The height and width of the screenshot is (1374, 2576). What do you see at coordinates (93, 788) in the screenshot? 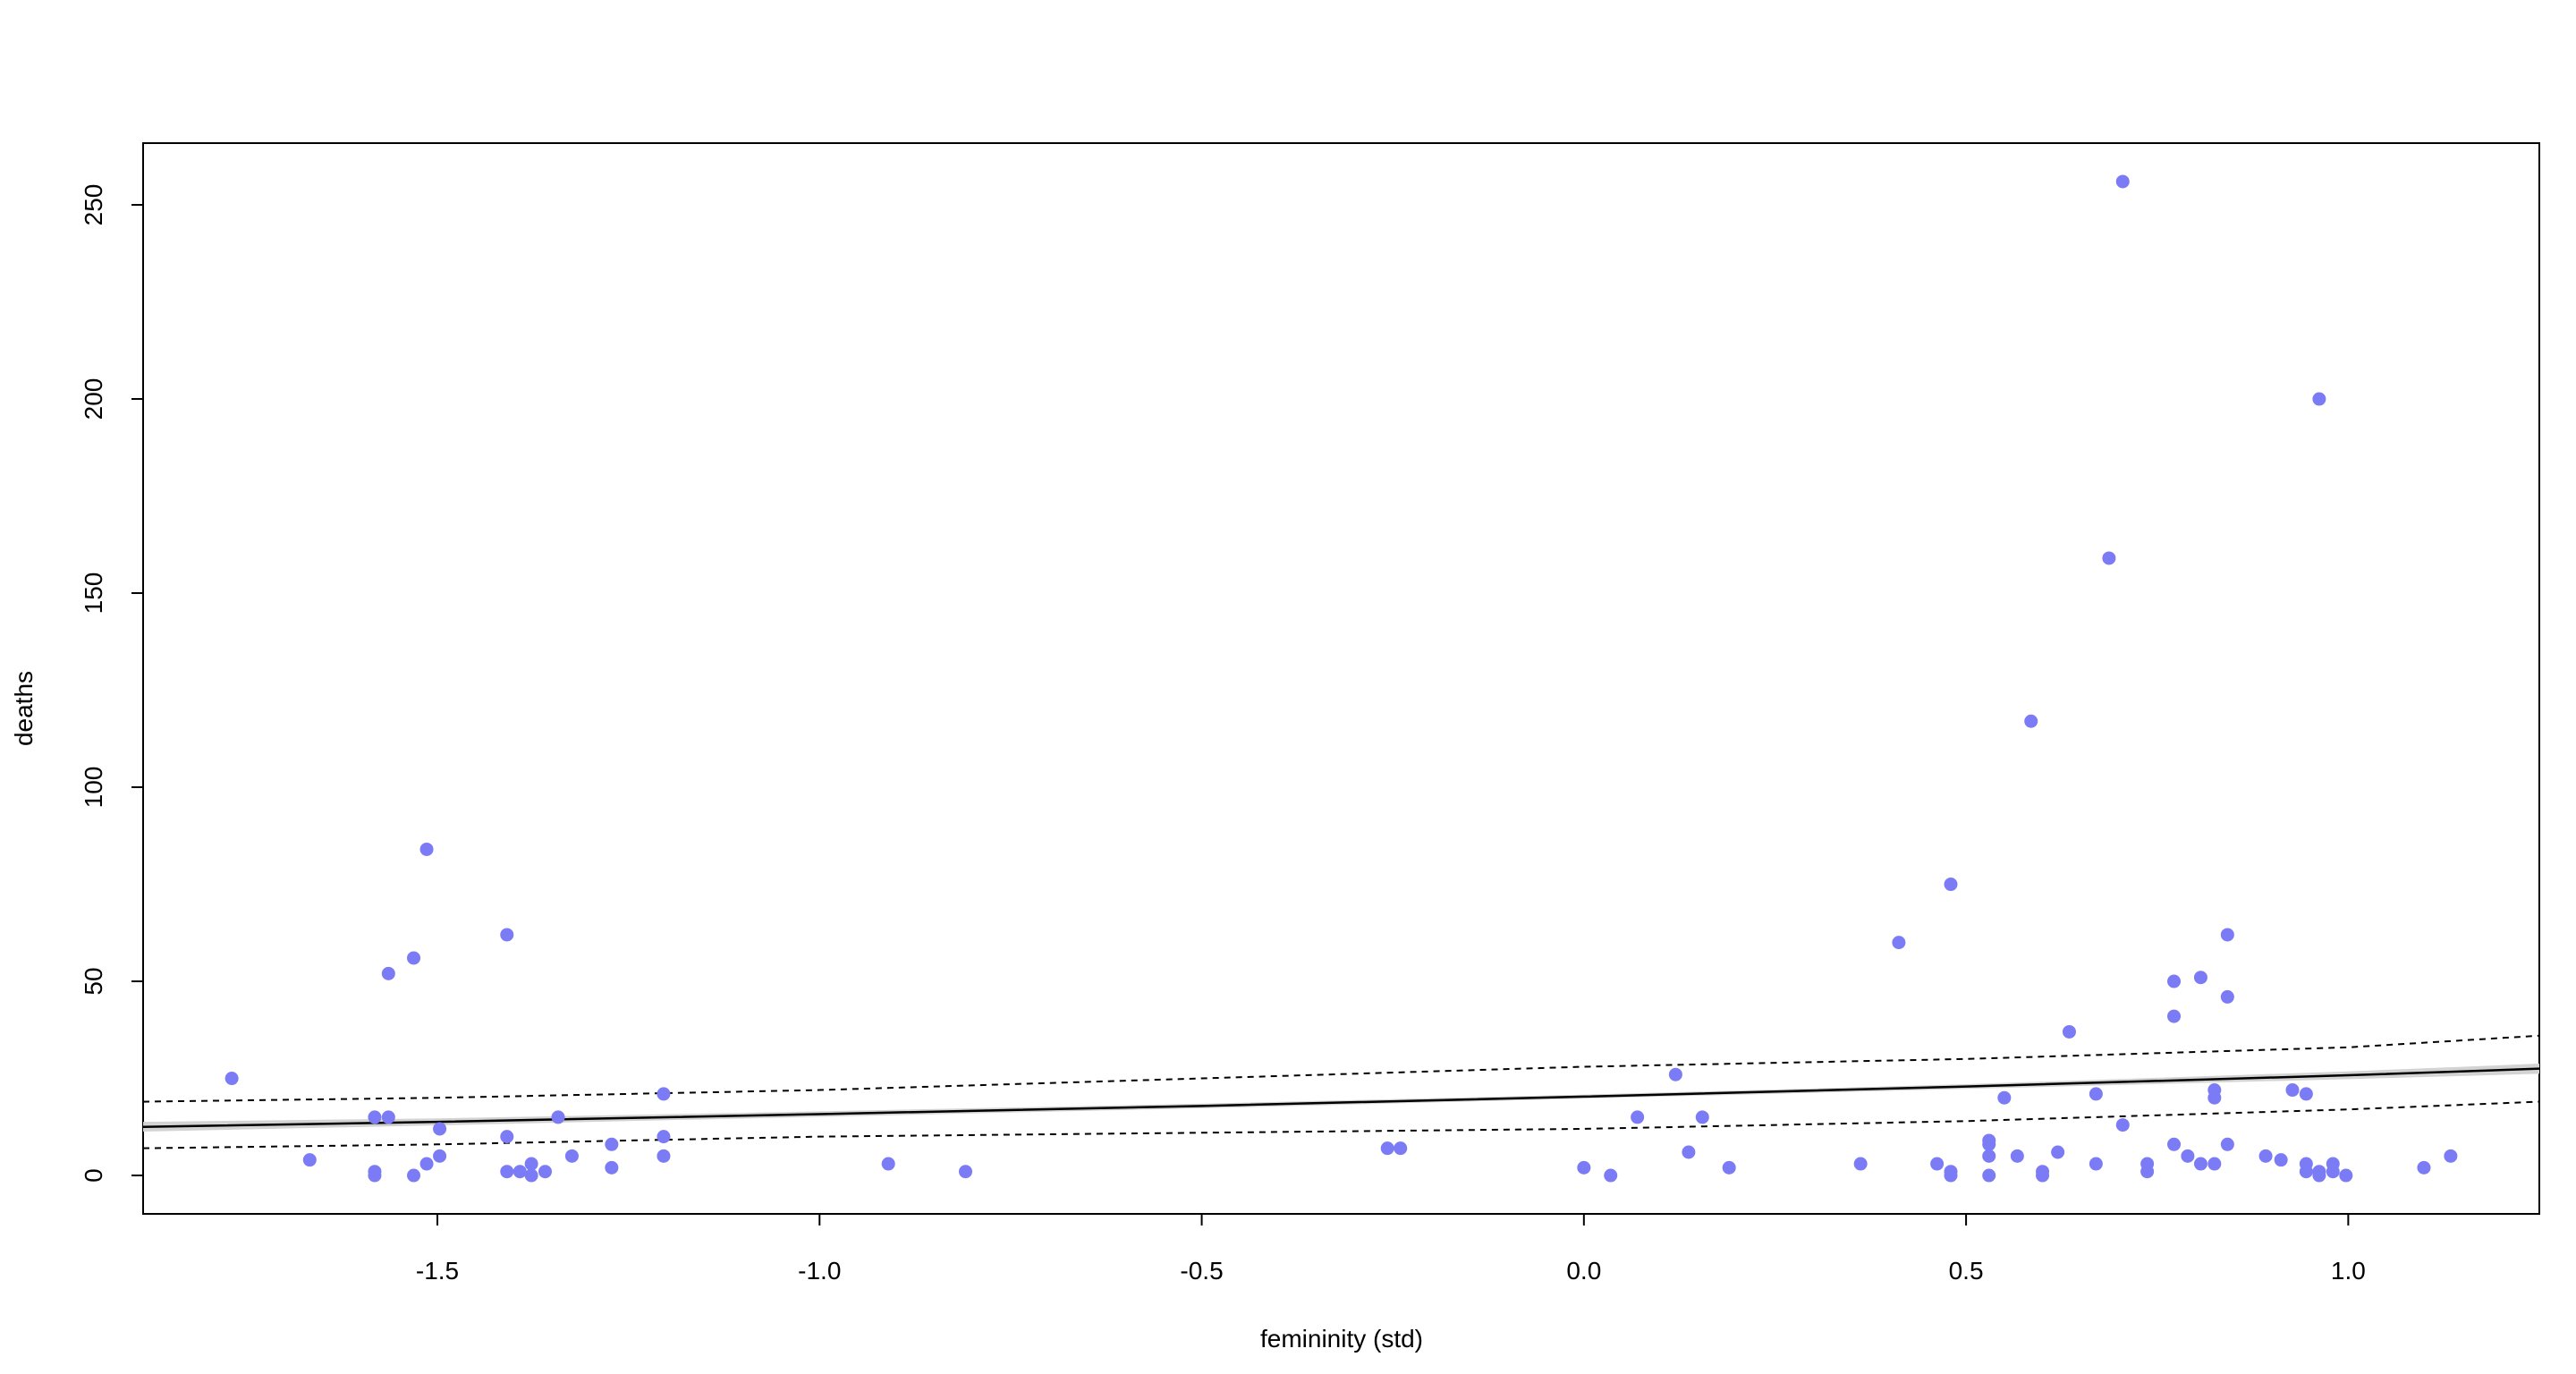
I see `y-tick-label: 100` at bounding box center [93, 788].